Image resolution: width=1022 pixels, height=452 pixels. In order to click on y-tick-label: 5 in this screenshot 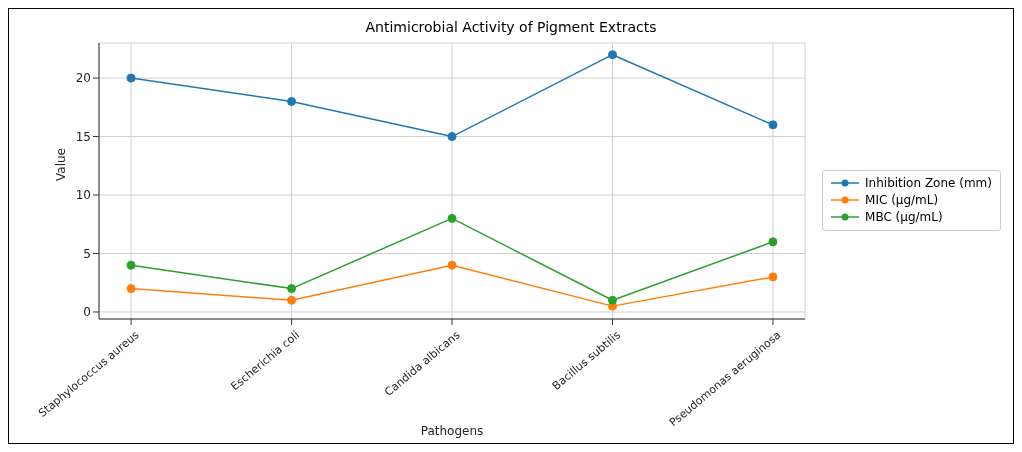, I will do `click(87, 253)`.